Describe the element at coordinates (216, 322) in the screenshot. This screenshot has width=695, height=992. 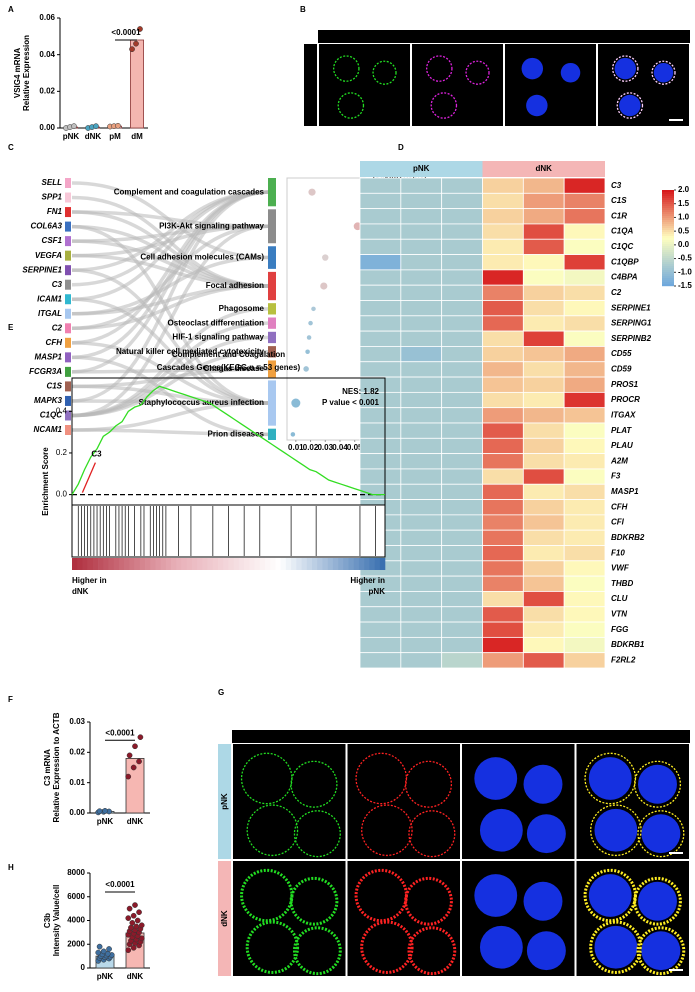
I see `pathway-label: Osteoclast differentiation` at that location.